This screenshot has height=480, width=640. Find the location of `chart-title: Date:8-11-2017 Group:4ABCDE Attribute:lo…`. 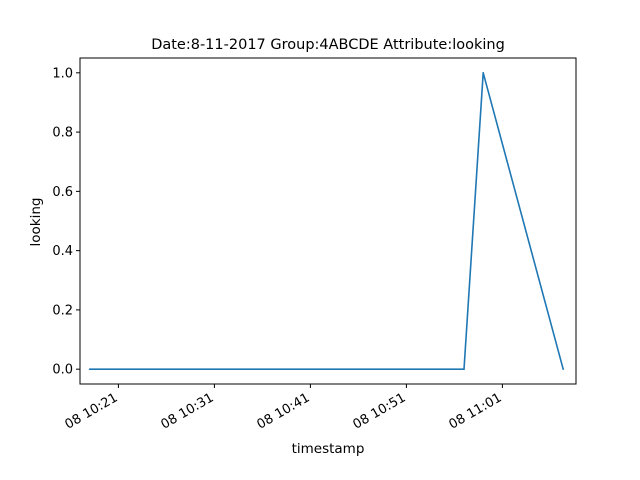

chart-title: Date:8-11-2017 Group:4ABCDE Attribute:lo… is located at coordinates (328, 45).